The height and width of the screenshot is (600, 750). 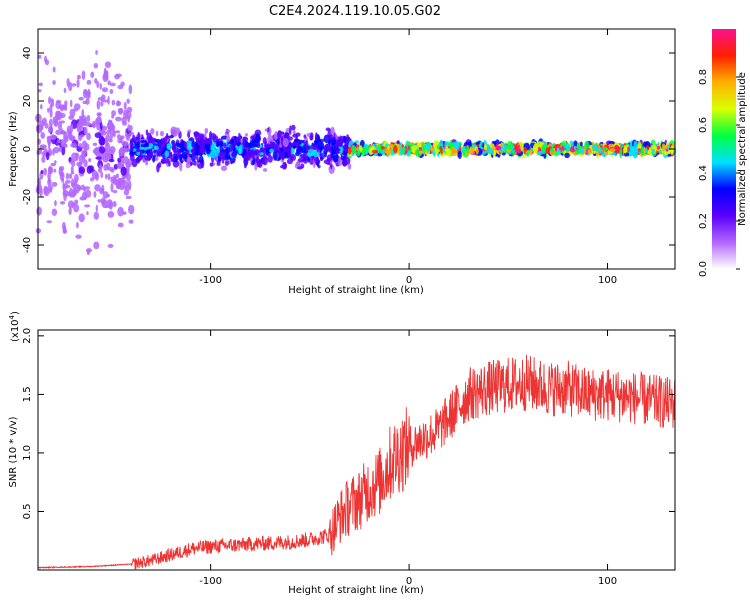 What do you see at coordinates (27, 512) in the screenshot?
I see `snr-y-tick-label: 0.5` at bounding box center [27, 512].